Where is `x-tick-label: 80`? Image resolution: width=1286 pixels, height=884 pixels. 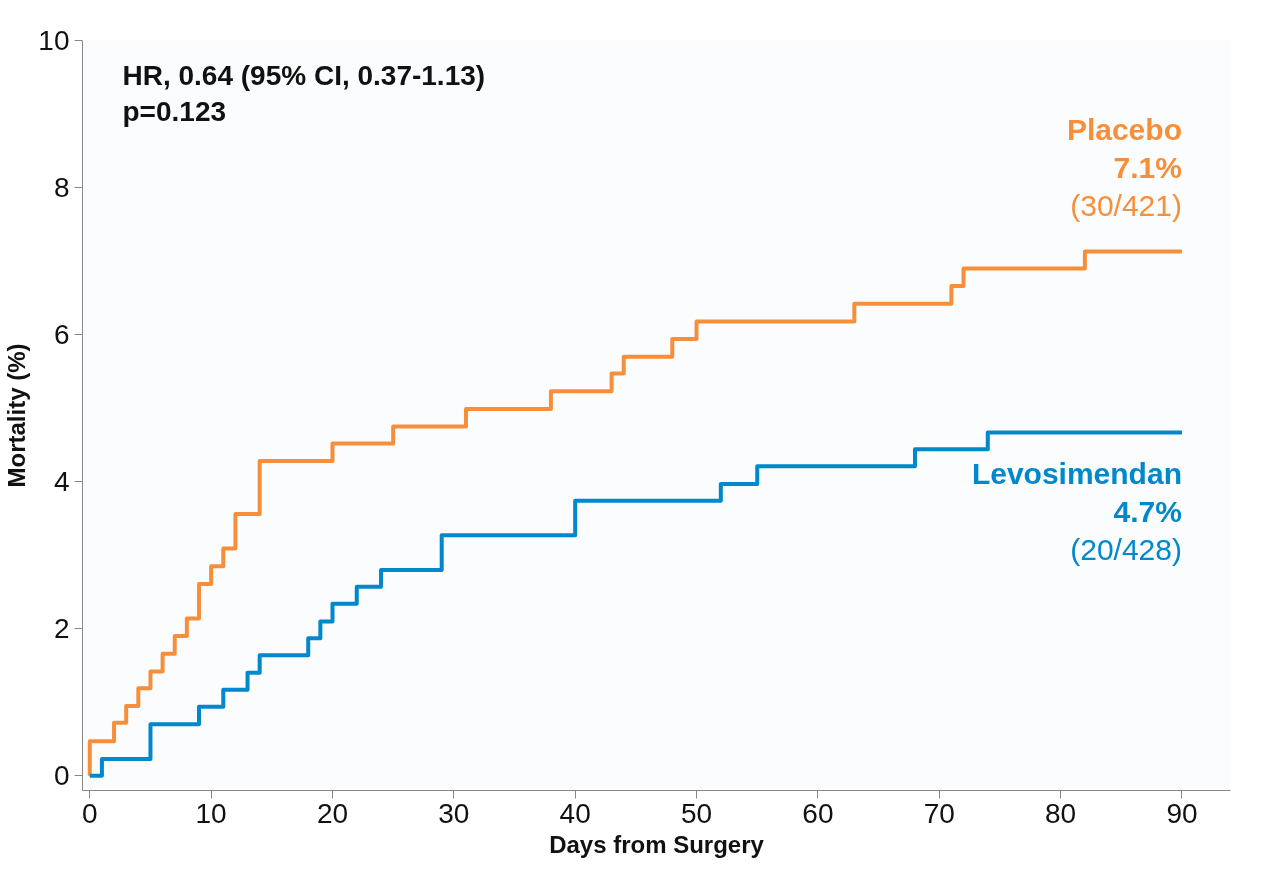 x-tick-label: 80 is located at coordinates (1061, 813).